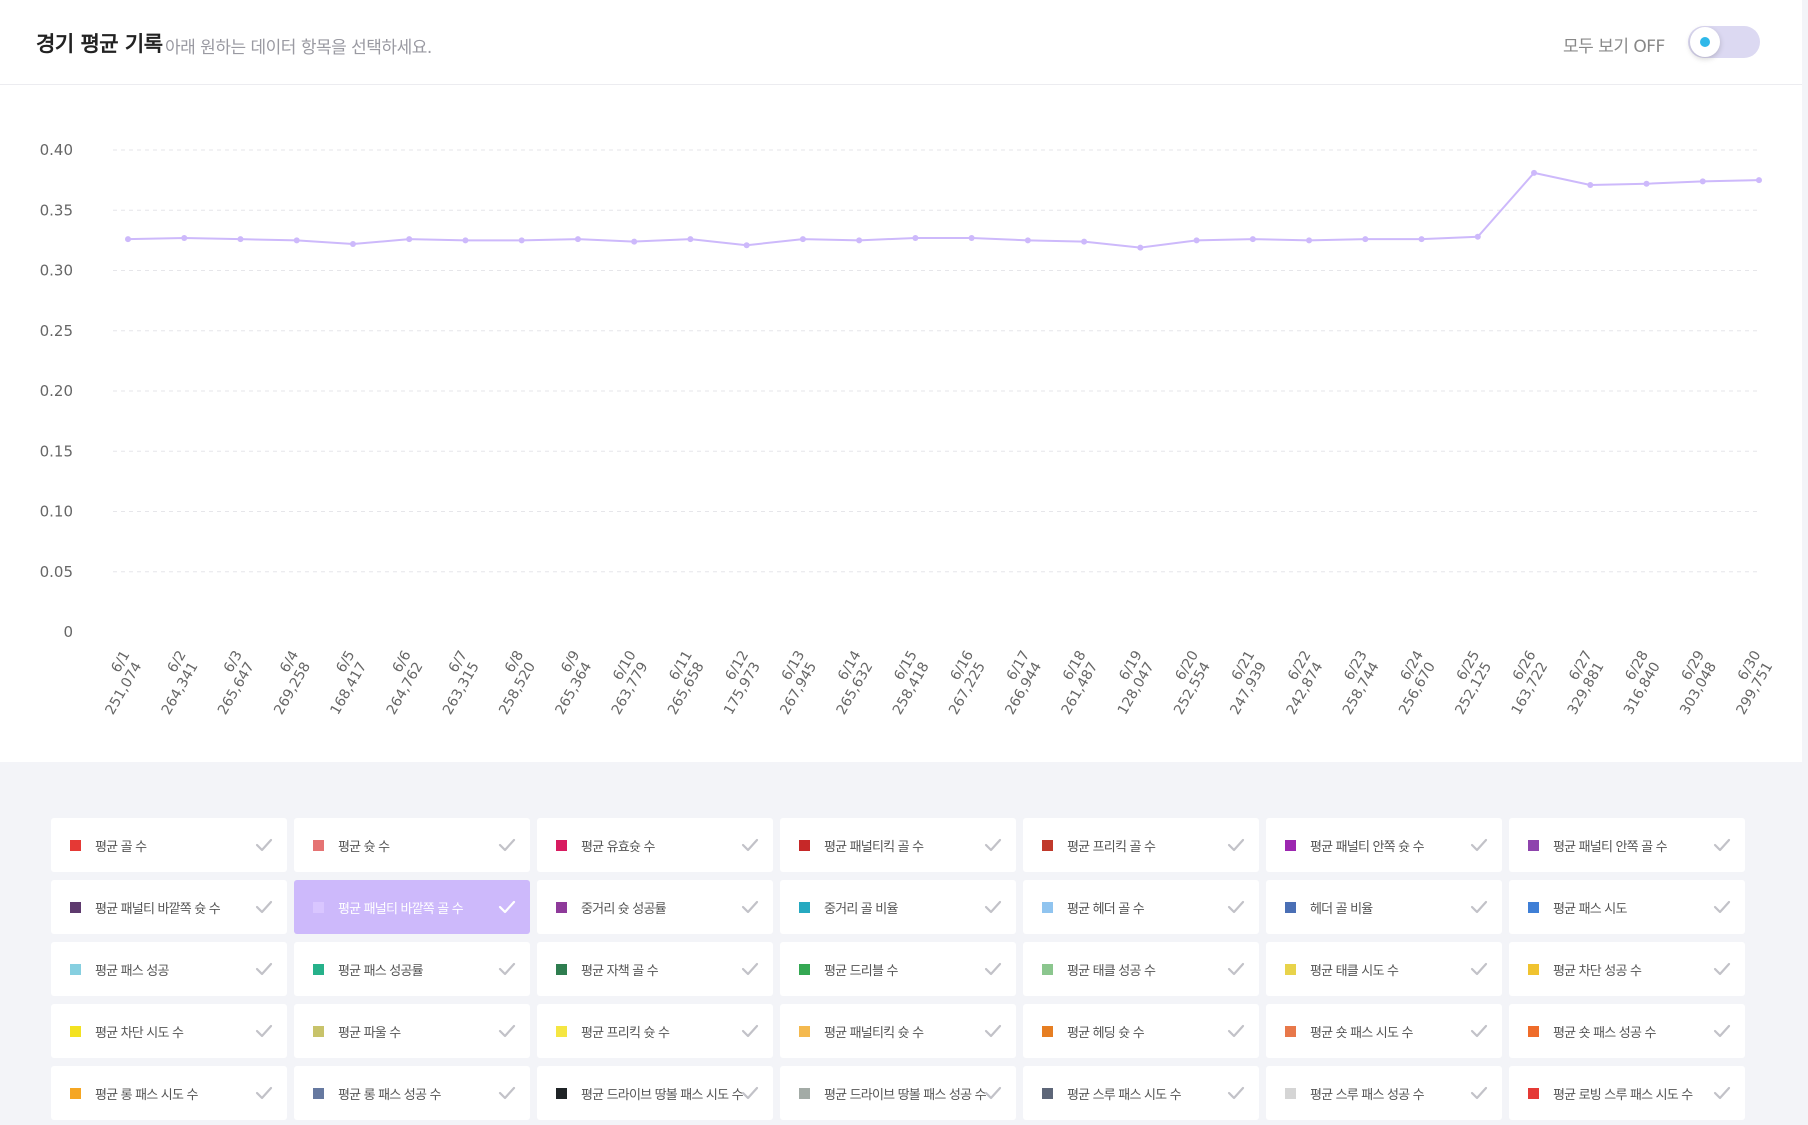  What do you see at coordinates (56, 572) in the screenshot?
I see `y-tick-label: 0.05` at bounding box center [56, 572].